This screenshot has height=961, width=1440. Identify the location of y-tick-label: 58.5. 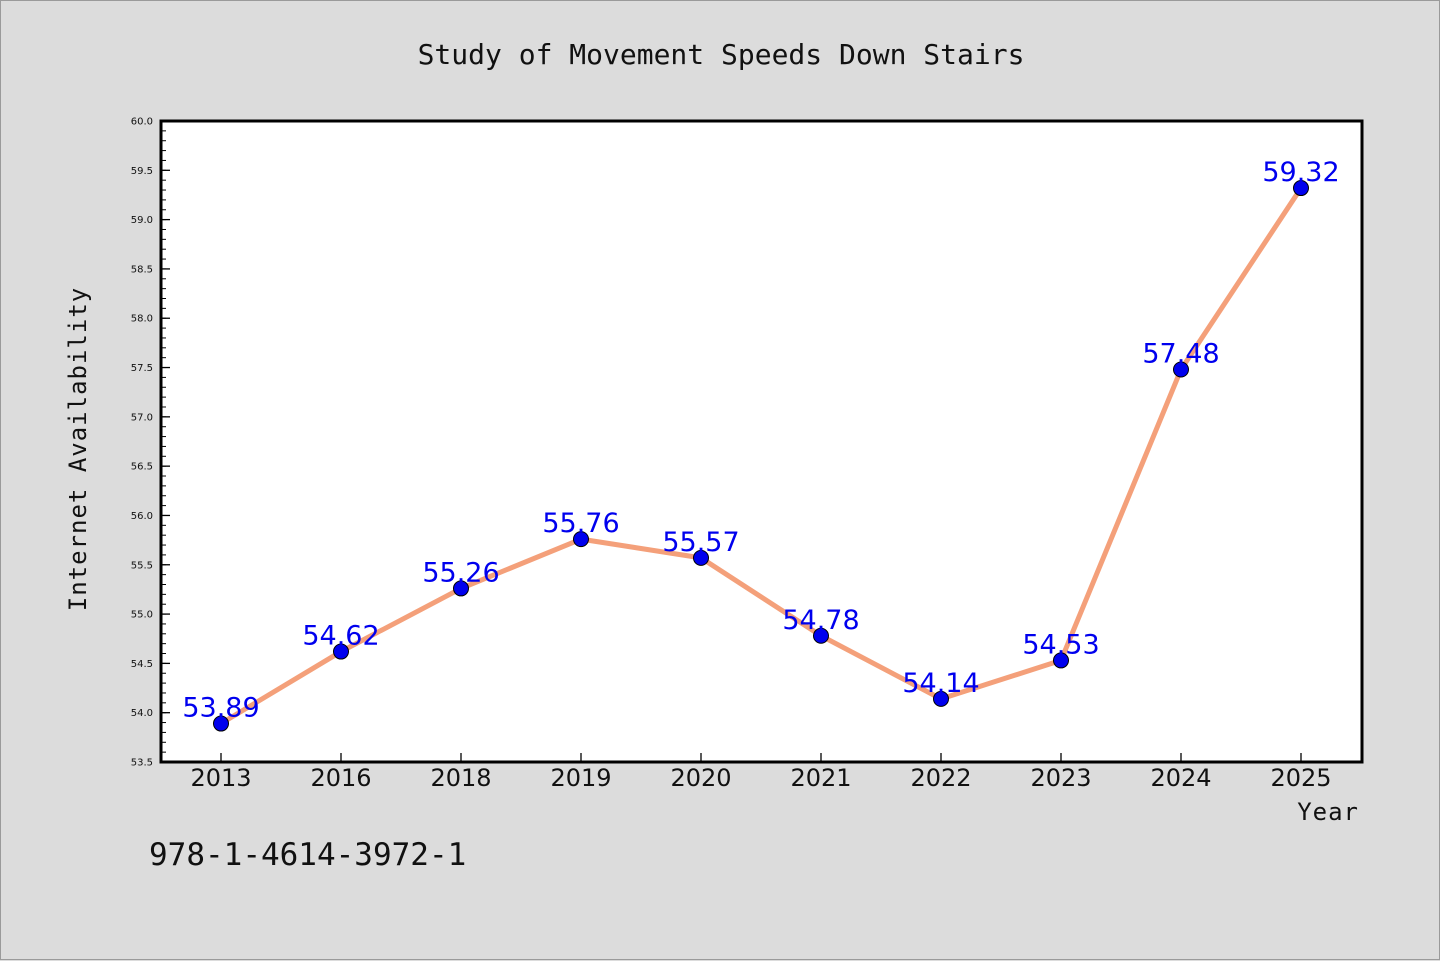
(142, 269).